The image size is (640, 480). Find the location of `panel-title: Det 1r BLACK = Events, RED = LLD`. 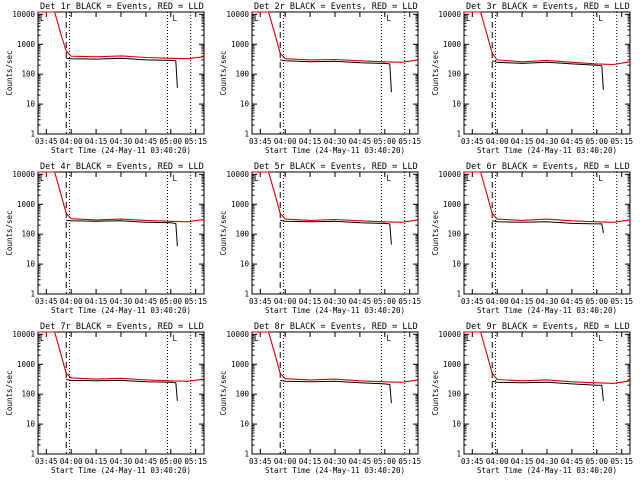

panel-title: Det 1r BLACK = Events, RED = LLD is located at coordinates (122, 7).